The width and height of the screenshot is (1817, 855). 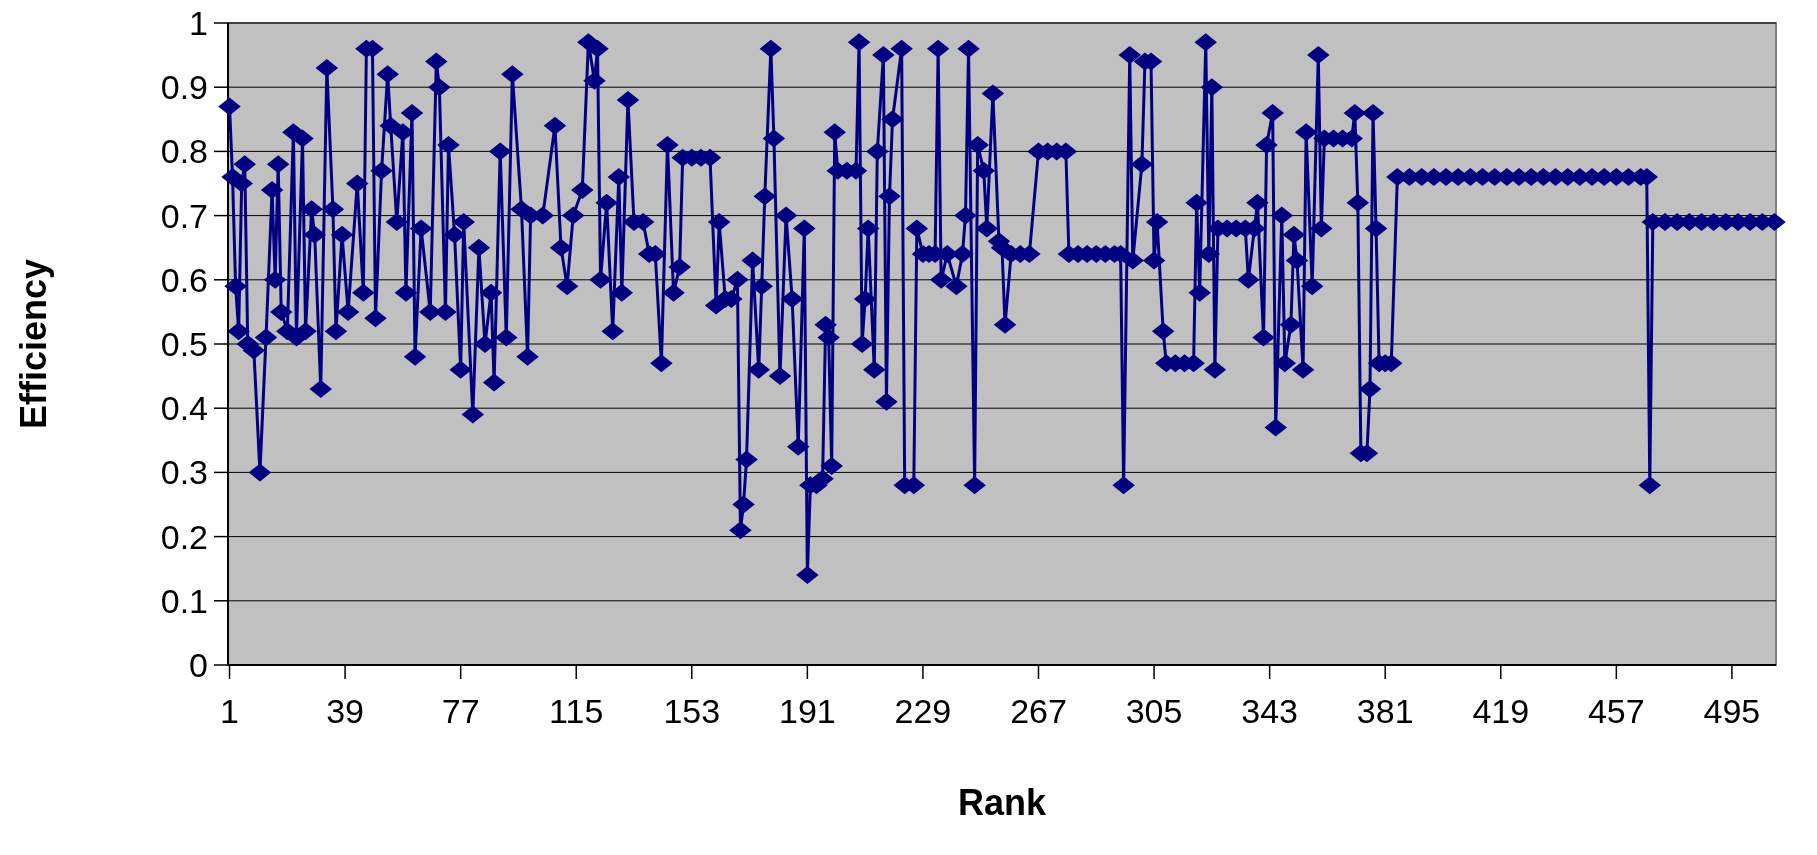 I want to click on x-tick-label: 457, so click(x=1616, y=711).